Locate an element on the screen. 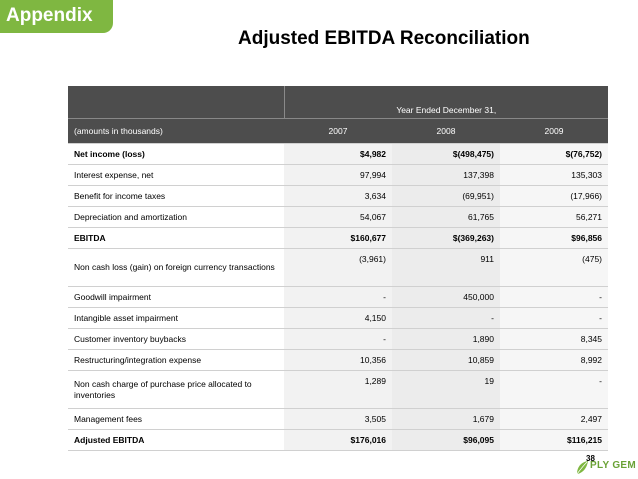  row-value: 4,150 is located at coordinates (338, 318).